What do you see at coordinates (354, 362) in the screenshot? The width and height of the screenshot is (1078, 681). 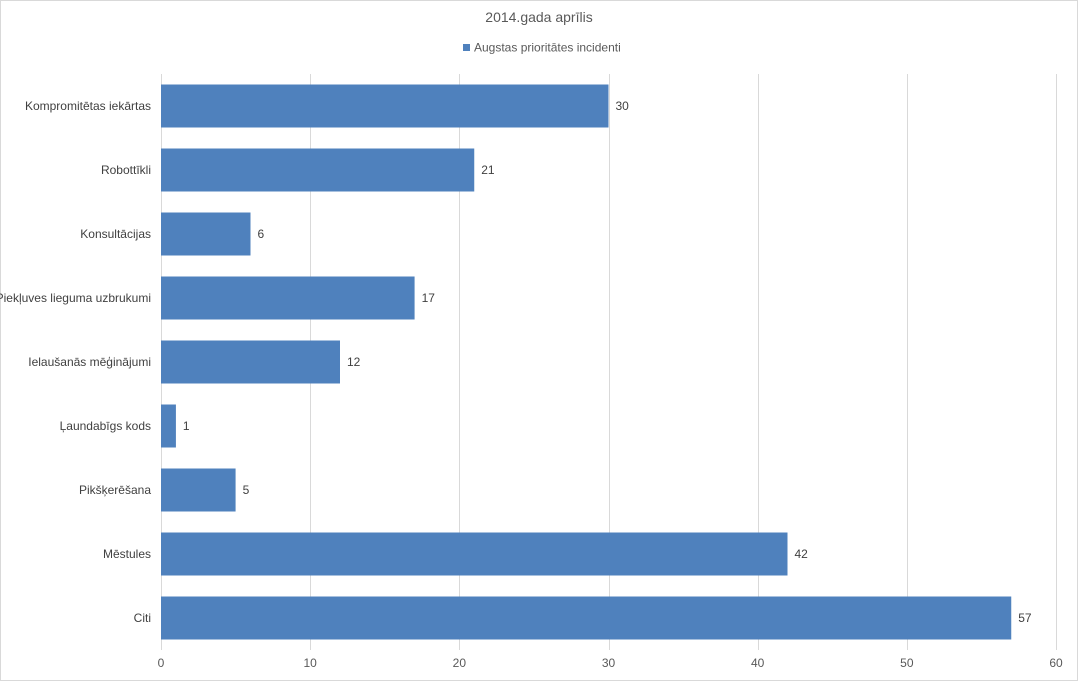 I see `data-label: 12` at bounding box center [354, 362].